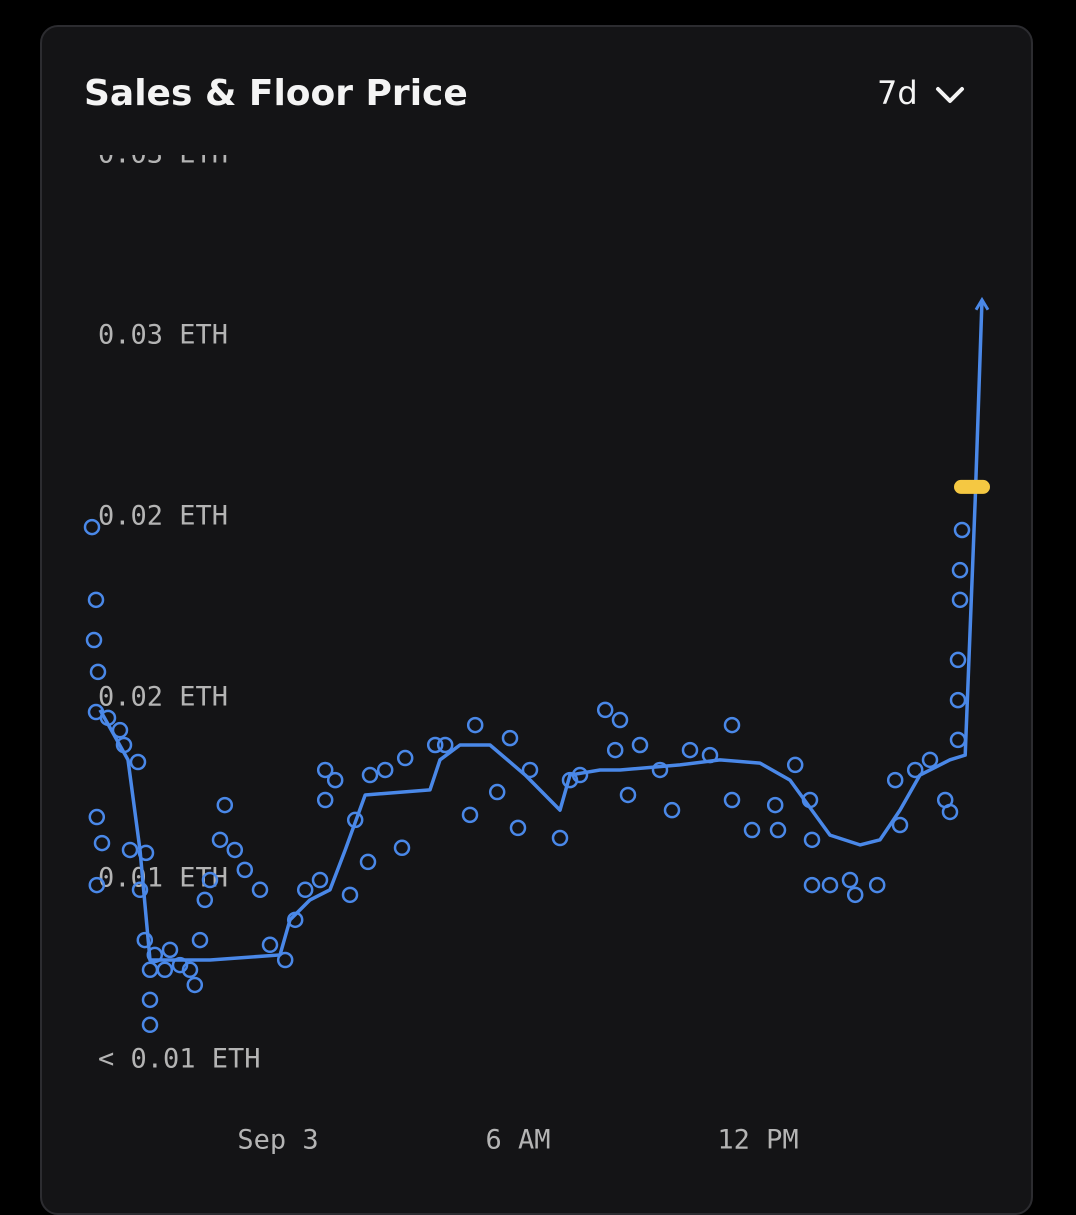 Image resolution: width=1076 pixels, height=1215 pixels. I want to click on x-tick-label: 12 PM, so click(757, 1140).